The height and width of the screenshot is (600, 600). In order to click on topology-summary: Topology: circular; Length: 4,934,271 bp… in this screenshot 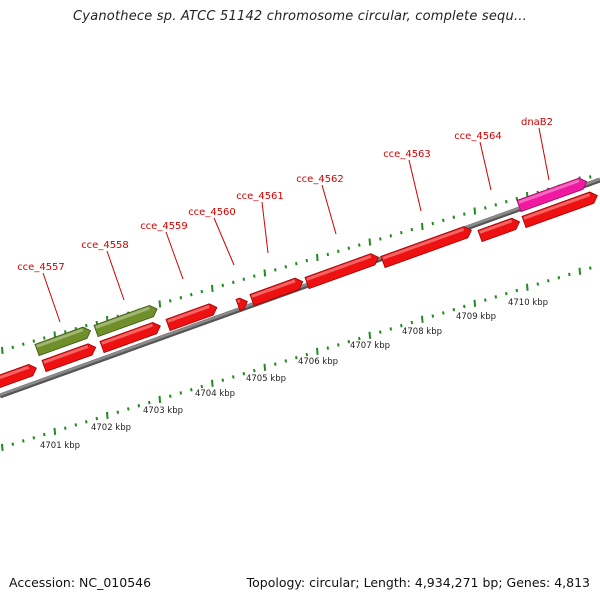, I will do `click(418, 582)`.